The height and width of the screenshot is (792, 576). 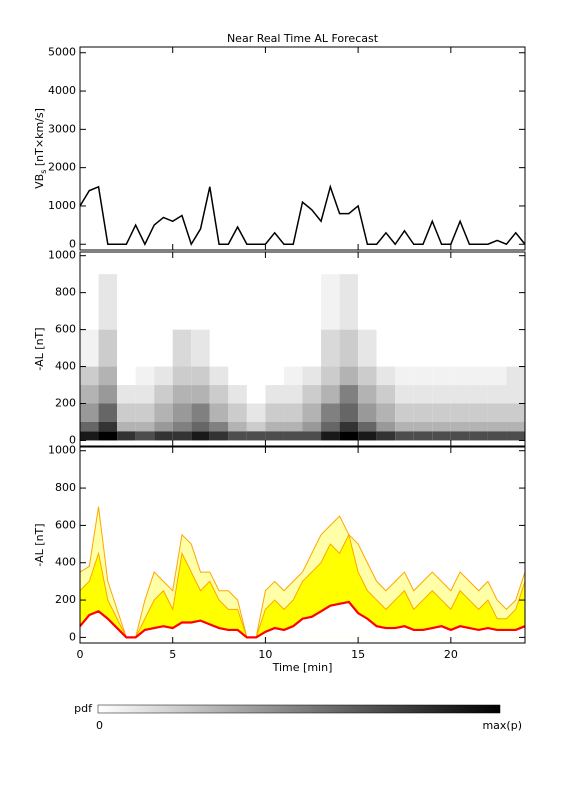 What do you see at coordinates (39, 348) in the screenshot?
I see `y-axis-label: -AL [nT]` at bounding box center [39, 348].